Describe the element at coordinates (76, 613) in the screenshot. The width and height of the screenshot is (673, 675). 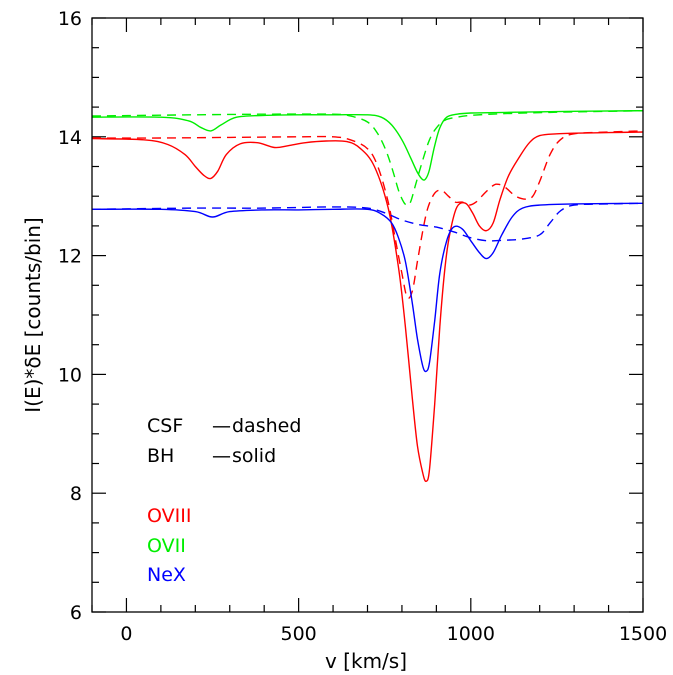
I see `y-tick-label: 6` at that location.